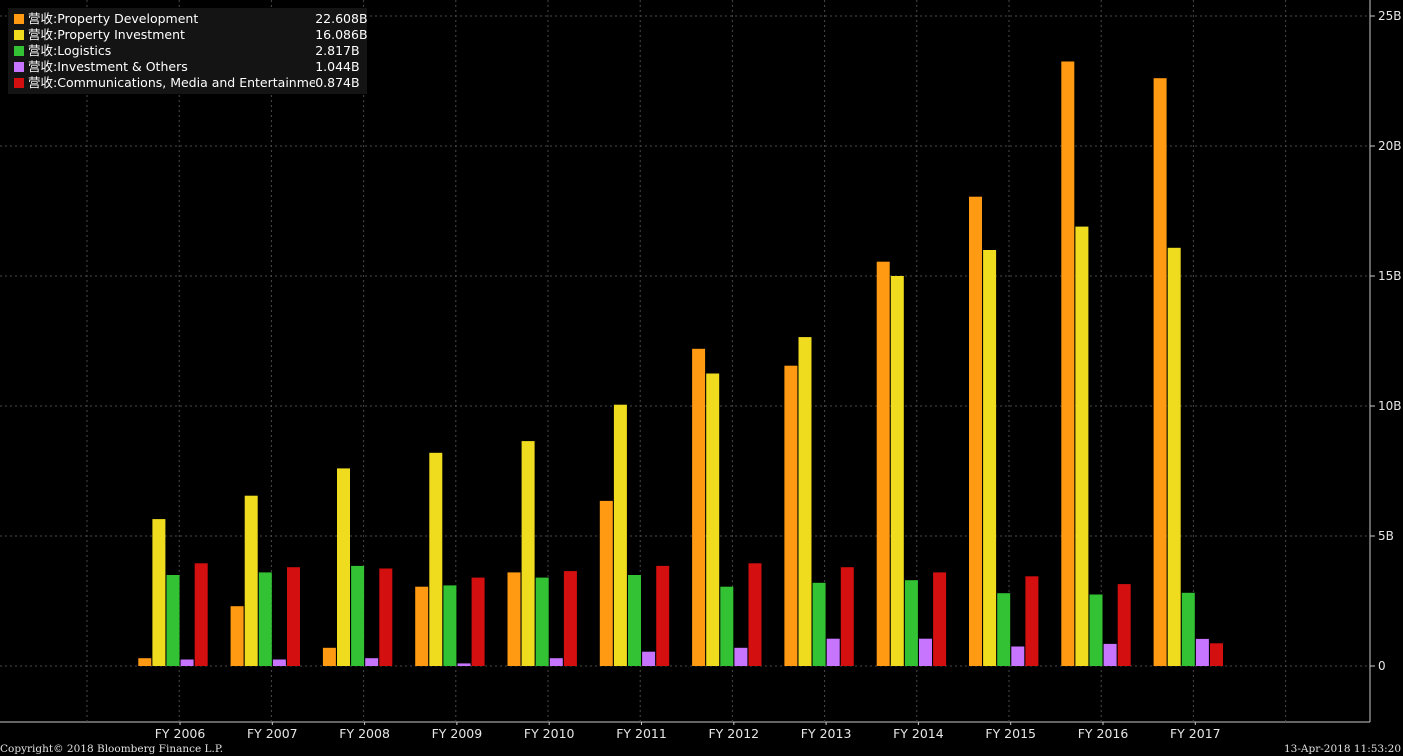 The width and height of the screenshot is (1403, 756). What do you see at coordinates (191, 35) in the screenshot?
I see `legend-item-property-investment: 营收: Property Investment 16.086B` at bounding box center [191, 35].